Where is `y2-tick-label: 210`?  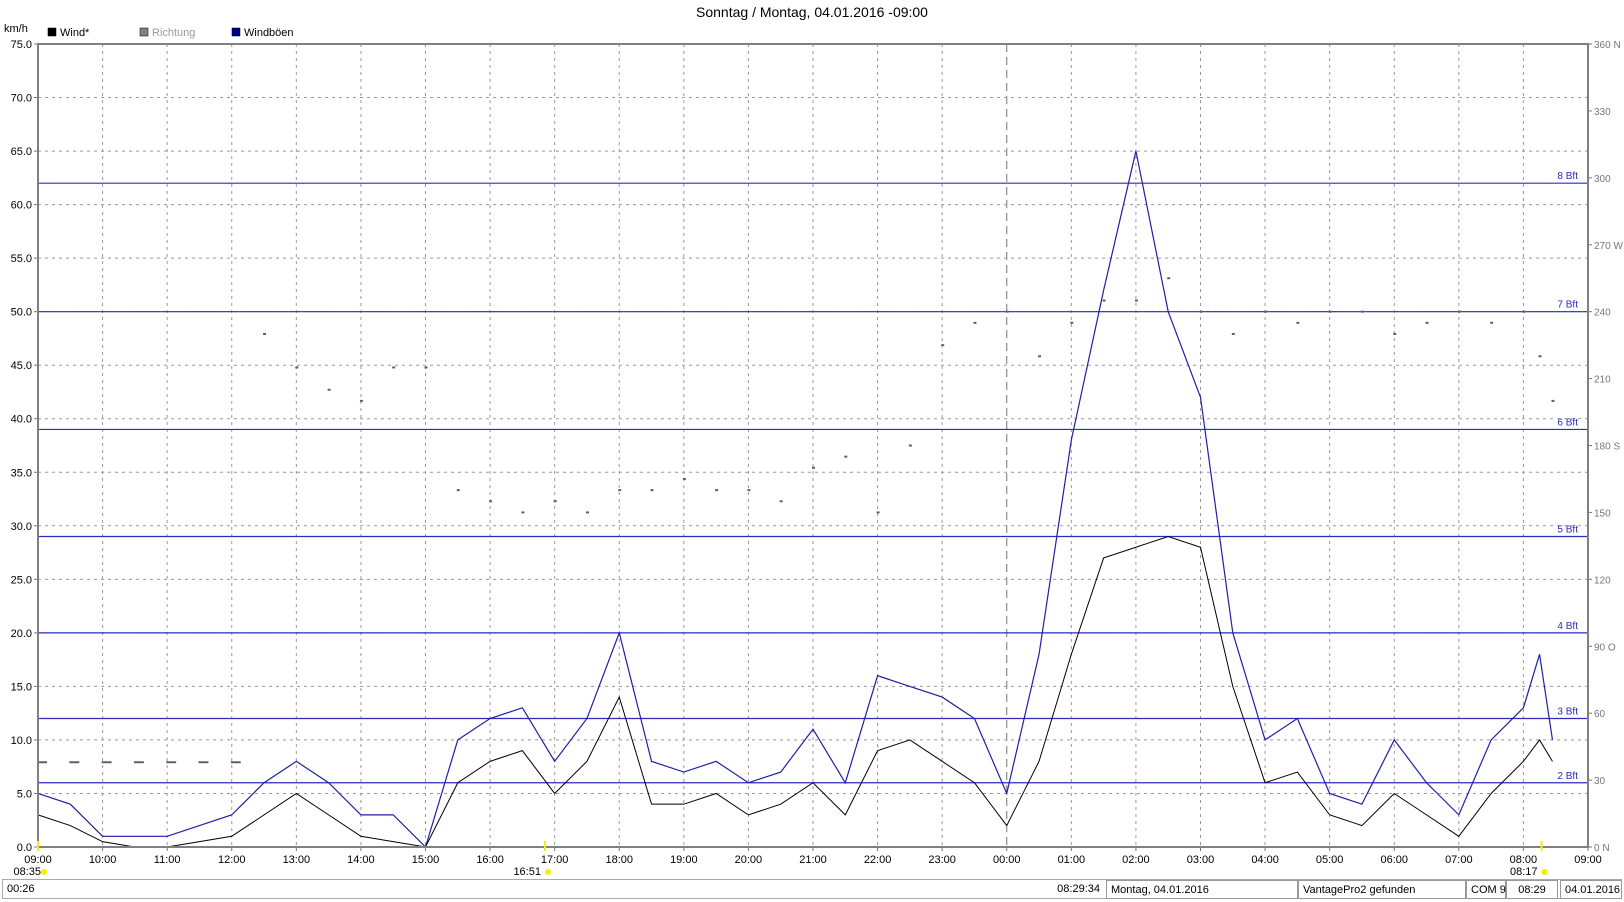 y2-tick-label: 210 is located at coordinates (1602, 380).